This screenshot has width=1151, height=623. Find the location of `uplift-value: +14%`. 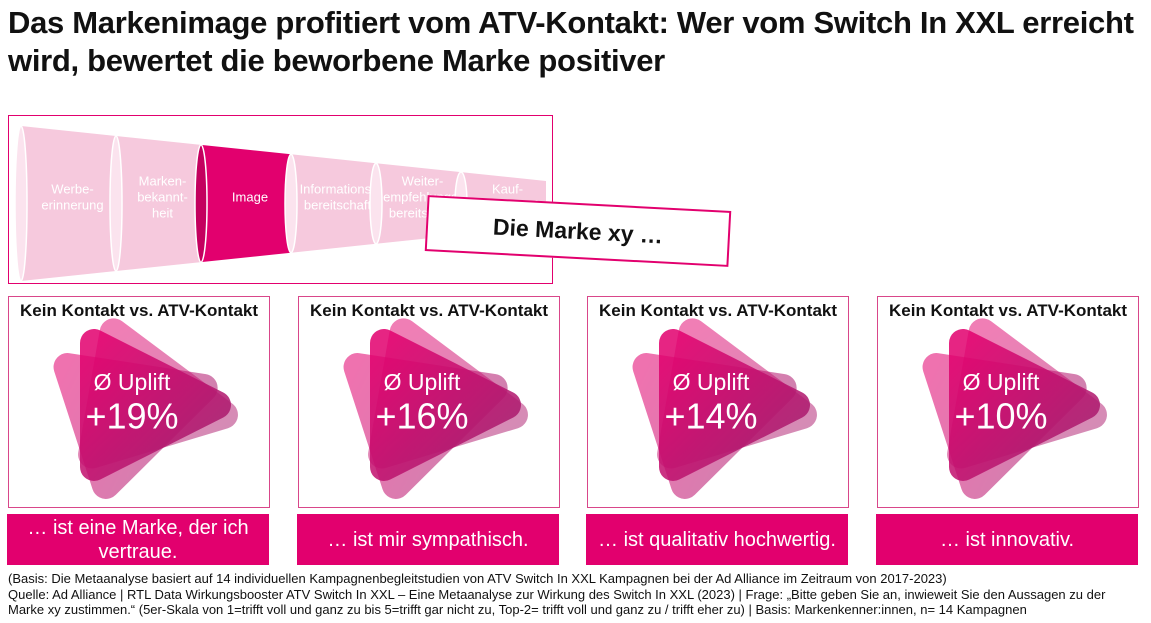

uplift-value: +14% is located at coordinates (710, 416).